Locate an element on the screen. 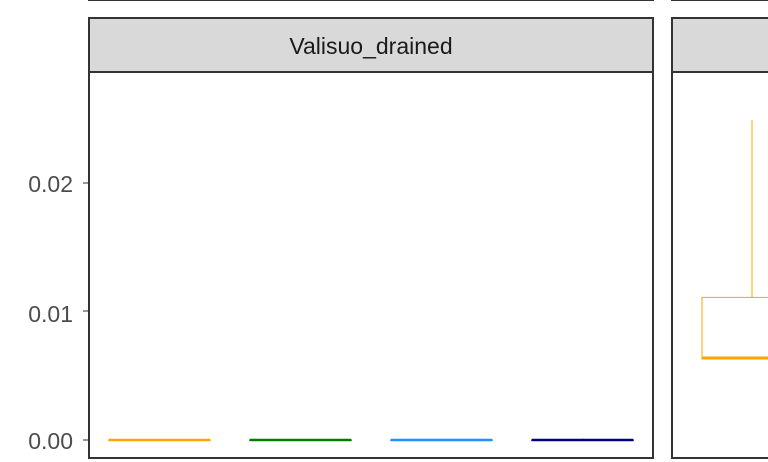 The height and width of the screenshot is (462, 768). boxes-left is located at coordinates (371, 440).